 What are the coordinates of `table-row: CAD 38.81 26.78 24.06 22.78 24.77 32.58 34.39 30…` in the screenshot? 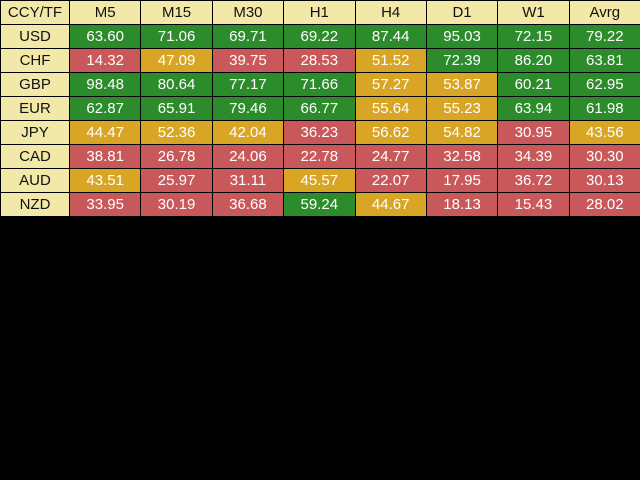 It's located at (320, 156).